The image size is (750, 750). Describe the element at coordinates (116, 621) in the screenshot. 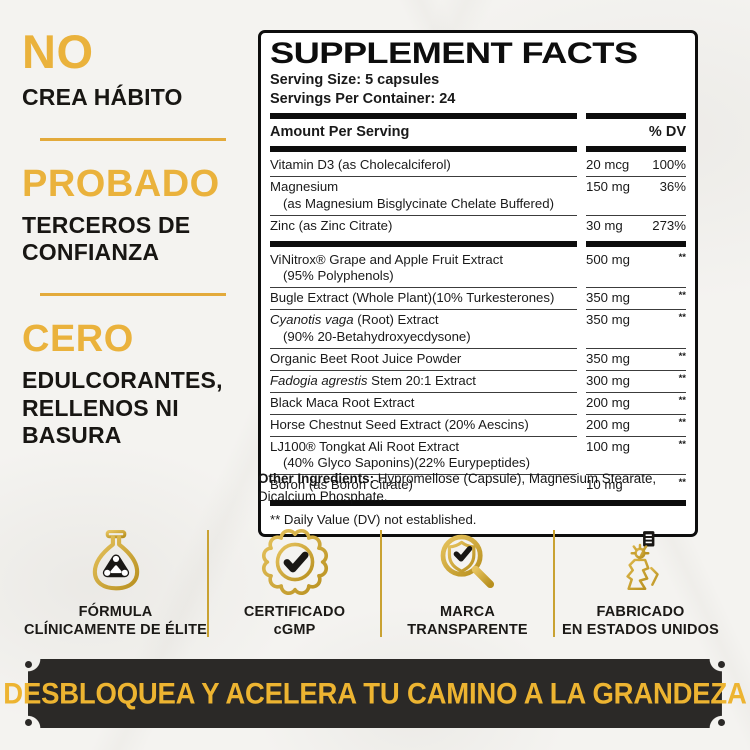

I see `badge-label: FÓRMULA CLÍNICAMENTE DE ÉLITE` at that location.